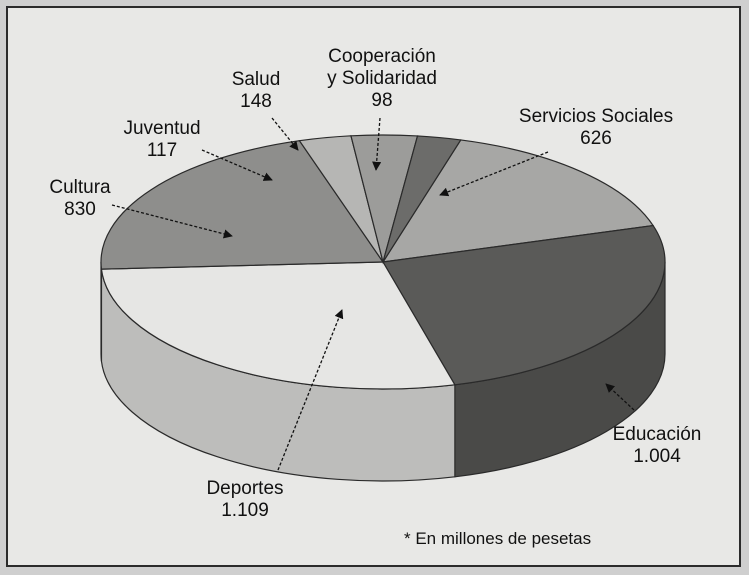 This screenshot has width=749, height=575. I want to click on name-salud: Salud, so click(256, 79).